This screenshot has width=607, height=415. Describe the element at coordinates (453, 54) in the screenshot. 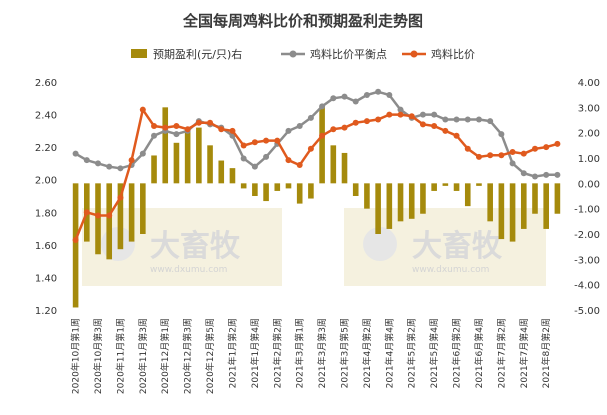

I see `legend-ratio-label: 鸡料比价` at that location.